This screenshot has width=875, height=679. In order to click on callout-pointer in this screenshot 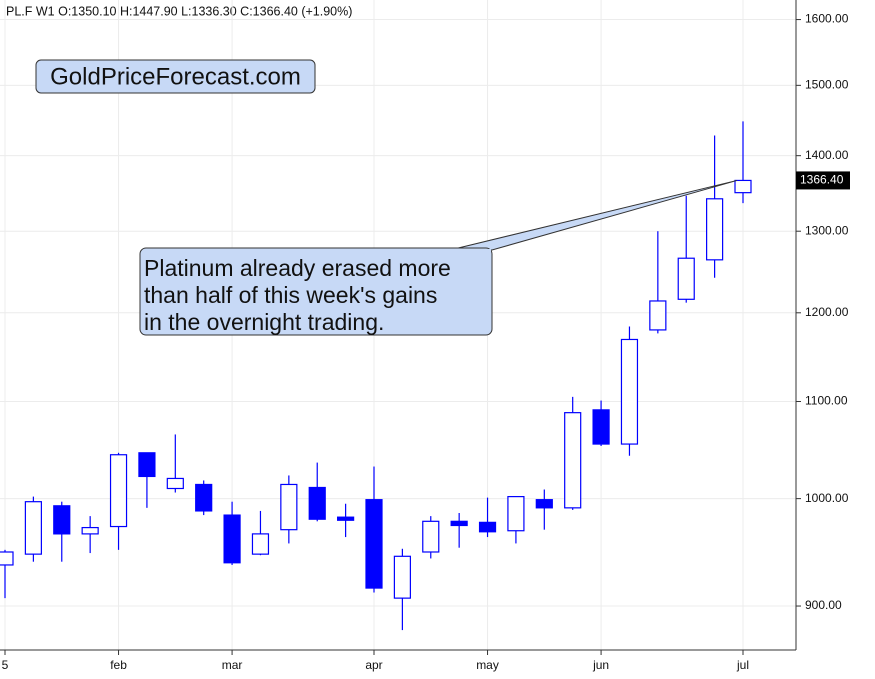, I will do `click(593, 215)`.